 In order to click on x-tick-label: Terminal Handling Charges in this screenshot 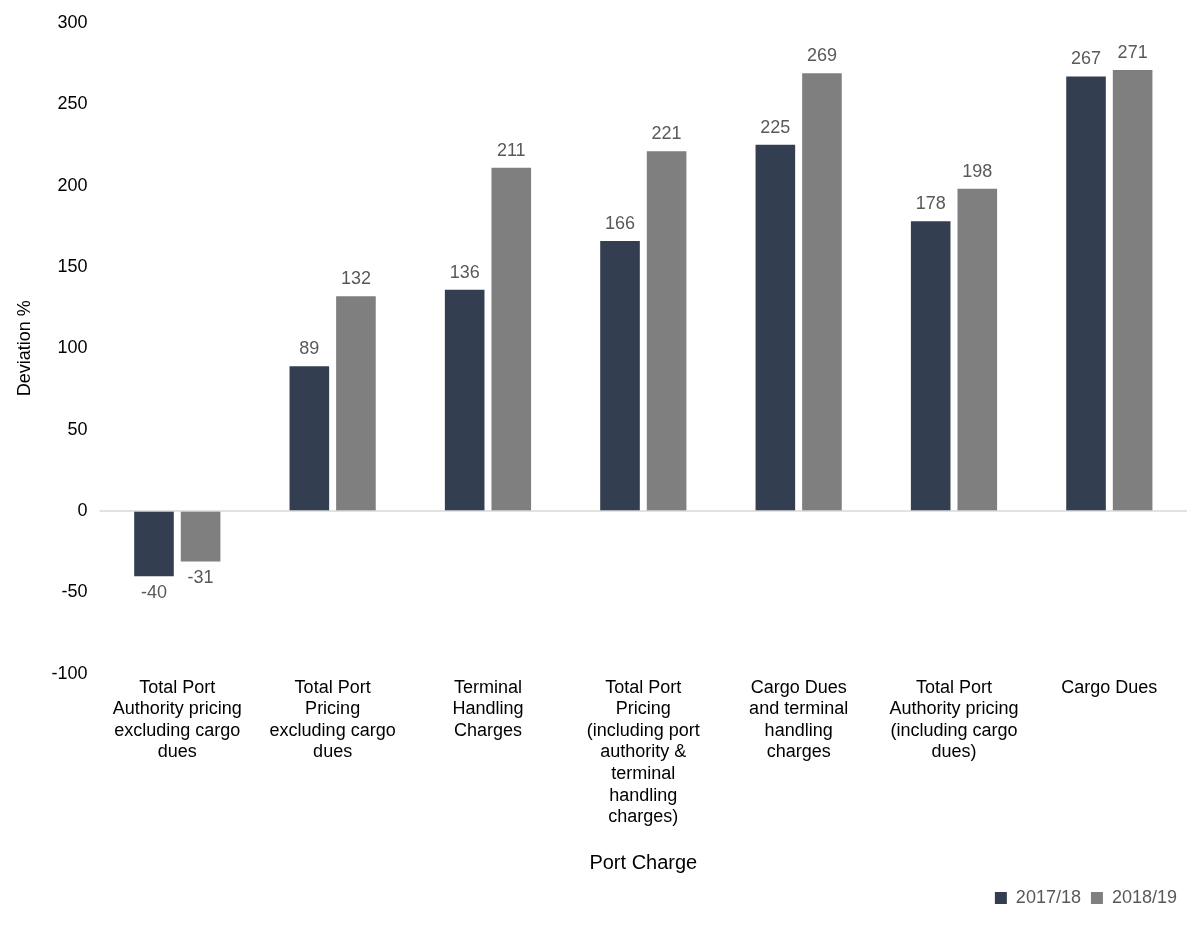, I will do `click(488, 708)`.